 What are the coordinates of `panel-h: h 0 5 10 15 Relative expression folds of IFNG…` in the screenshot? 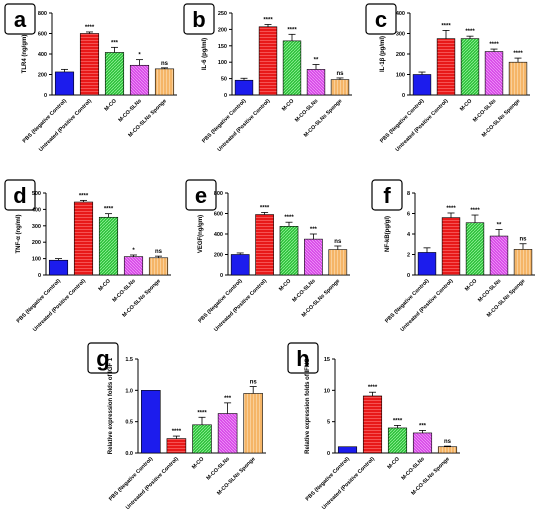 It's located at (373, 426).